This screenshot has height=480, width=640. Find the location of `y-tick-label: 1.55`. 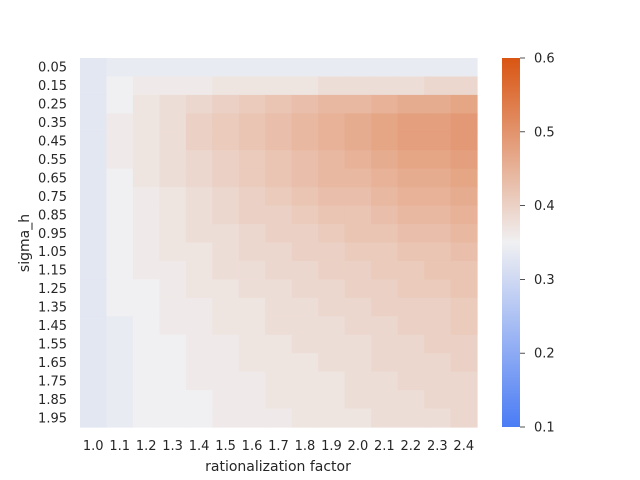

y-tick-label: 1.55 is located at coordinates (52, 344).